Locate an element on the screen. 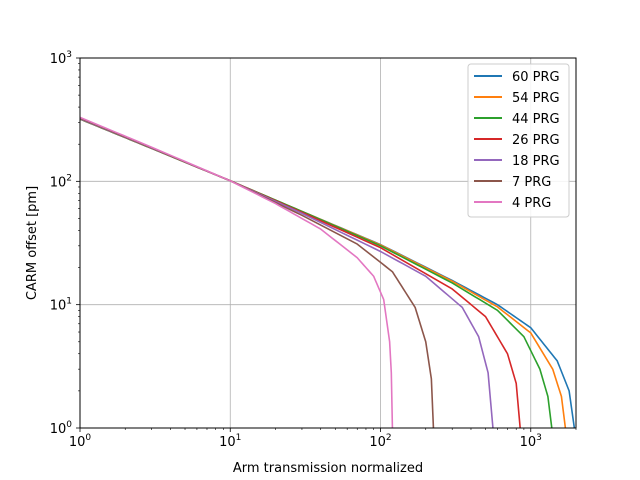 Image resolution: width=640 pixels, height=480 pixels. legend-label: 4 PRG is located at coordinates (531, 203).